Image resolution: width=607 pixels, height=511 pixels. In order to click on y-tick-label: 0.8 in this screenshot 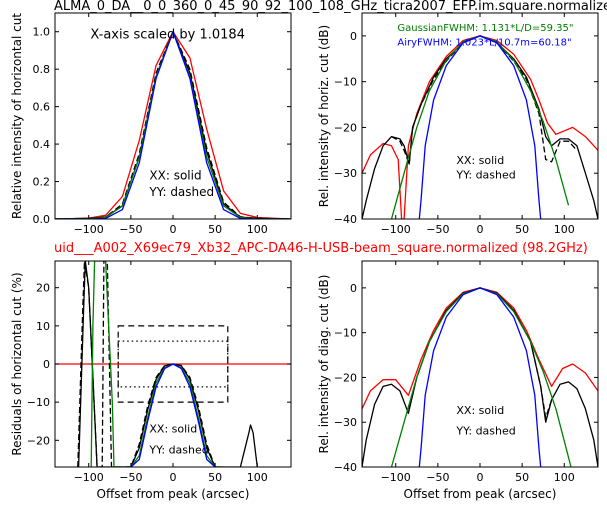, I will do `click(42, 69)`.